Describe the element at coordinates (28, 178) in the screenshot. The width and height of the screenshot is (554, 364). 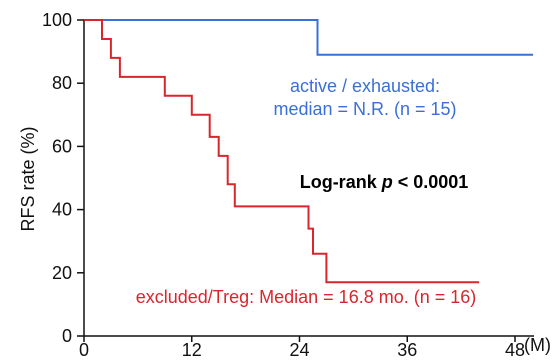
I see `y-axis-label: RFS rate (%)` at that location.